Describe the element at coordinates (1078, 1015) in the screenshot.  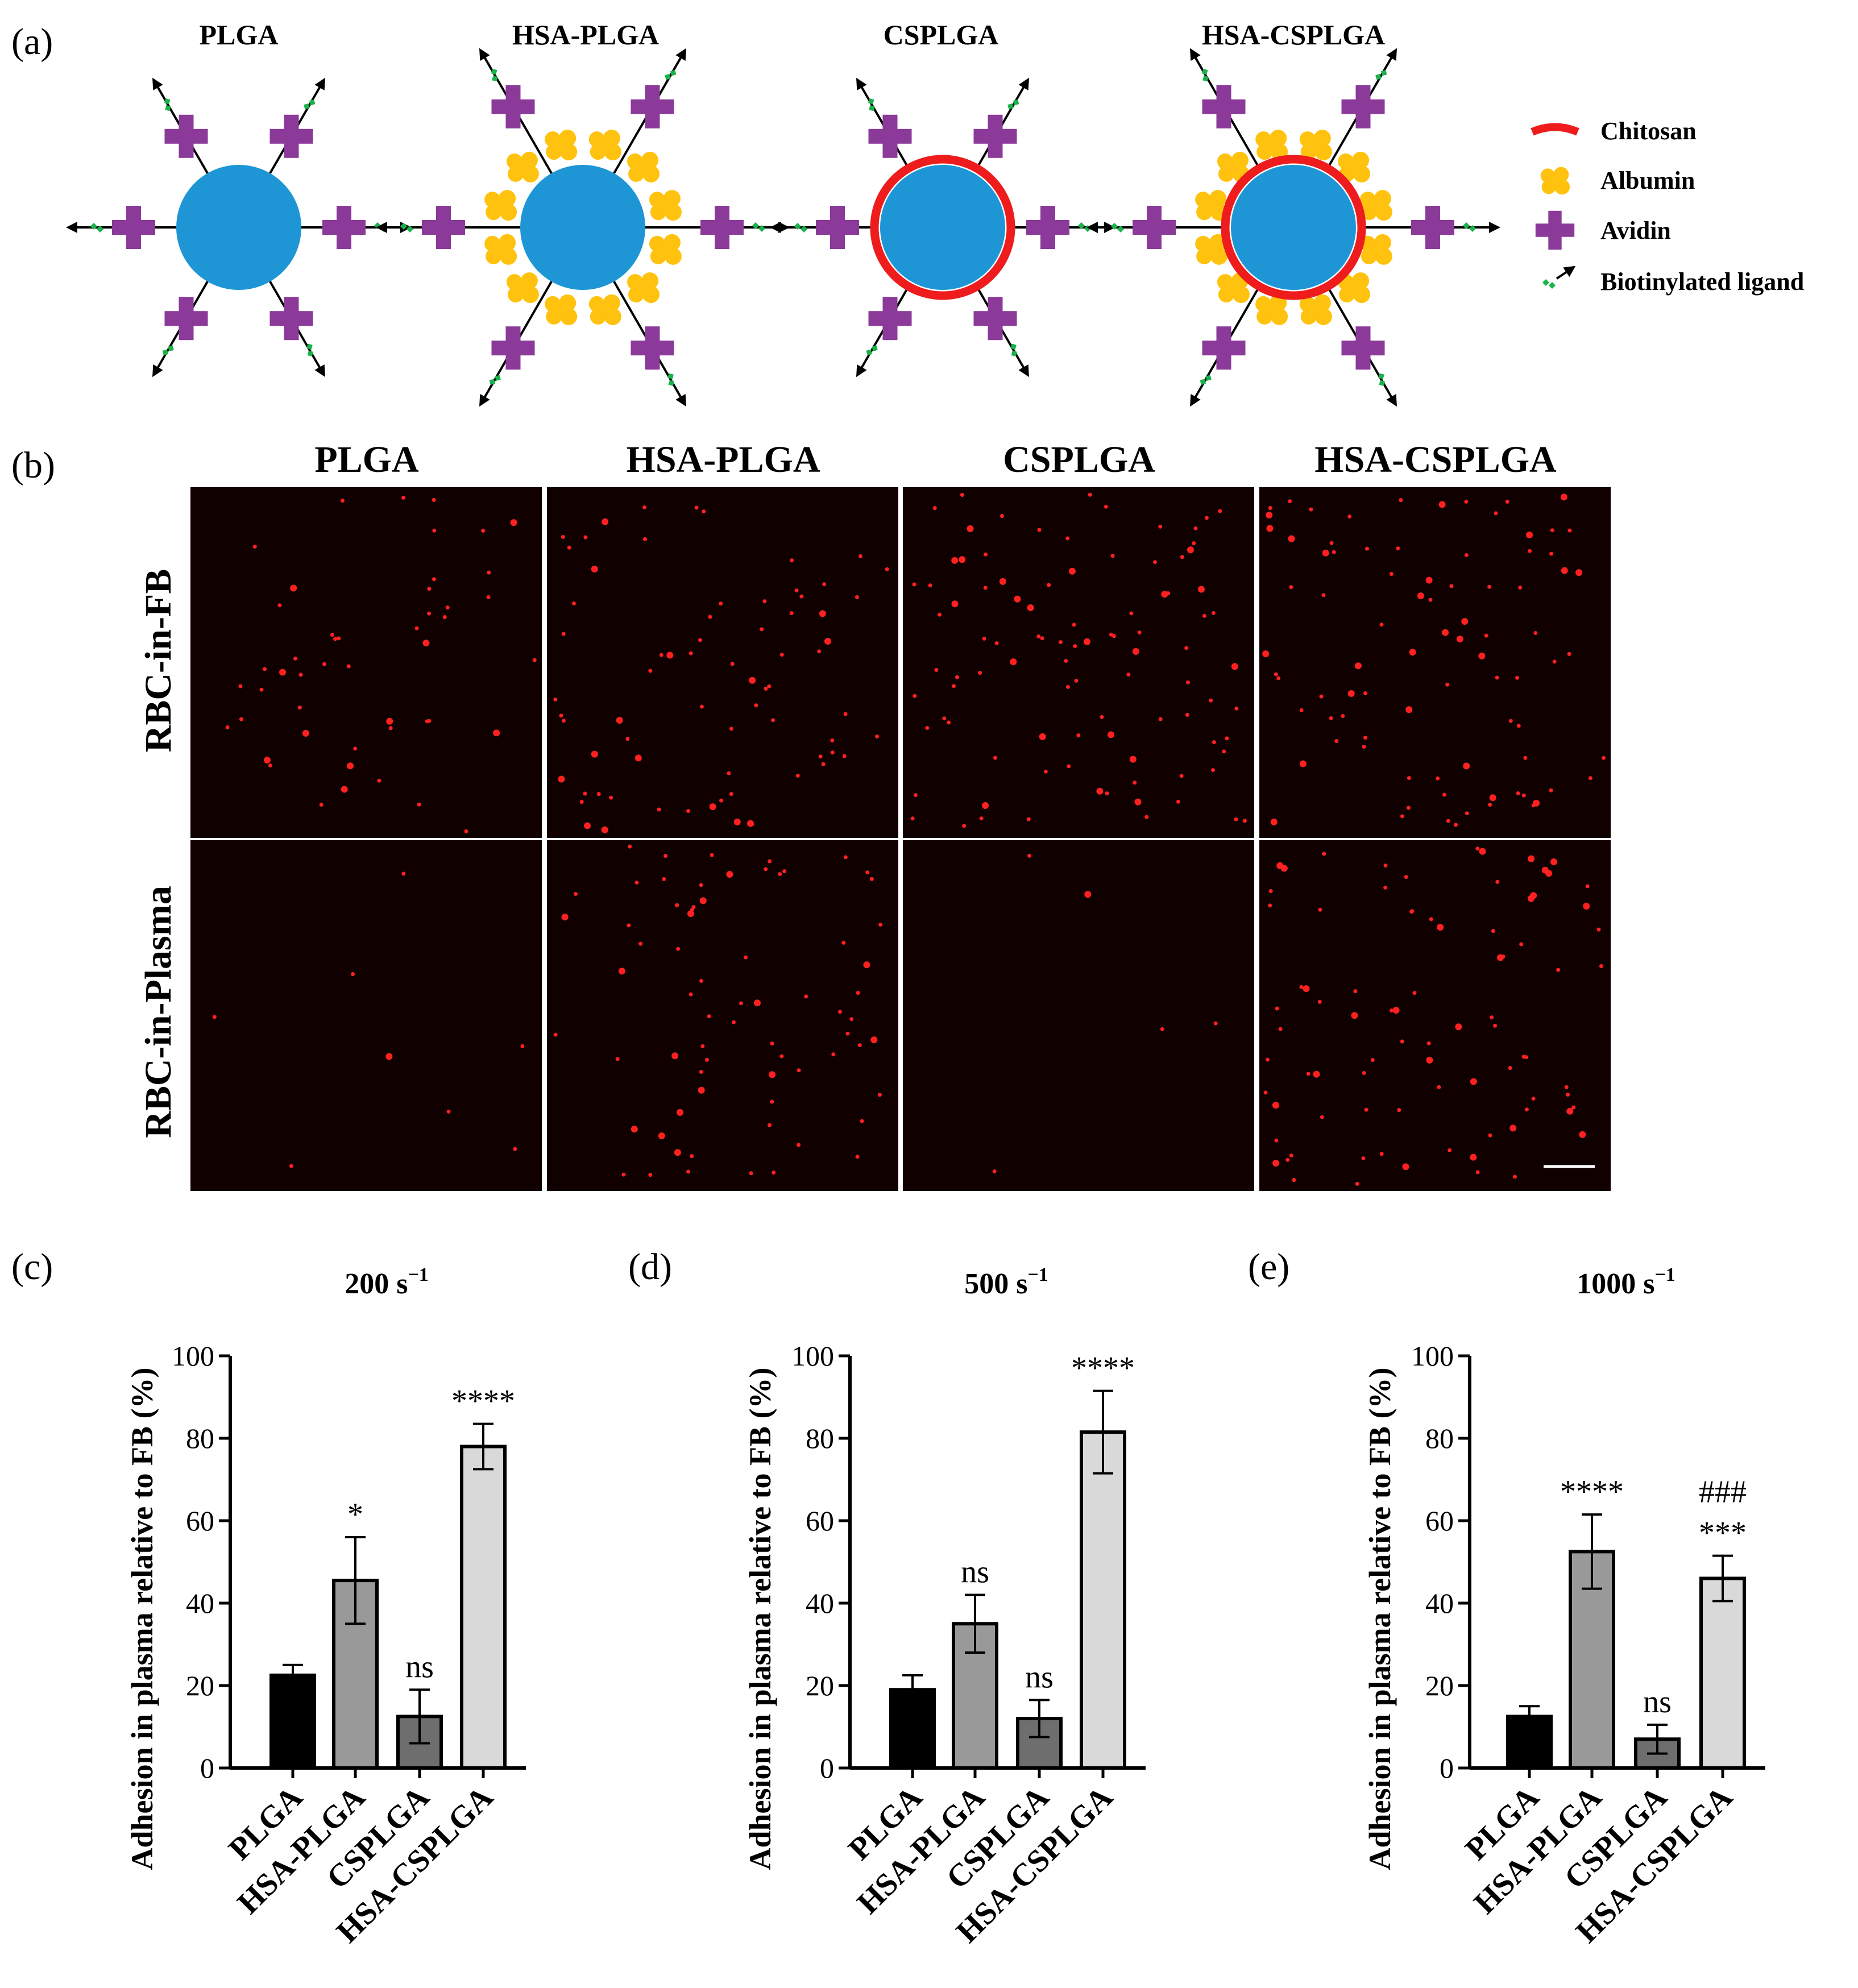
I see `micro-tile-r2-c3` at that location.